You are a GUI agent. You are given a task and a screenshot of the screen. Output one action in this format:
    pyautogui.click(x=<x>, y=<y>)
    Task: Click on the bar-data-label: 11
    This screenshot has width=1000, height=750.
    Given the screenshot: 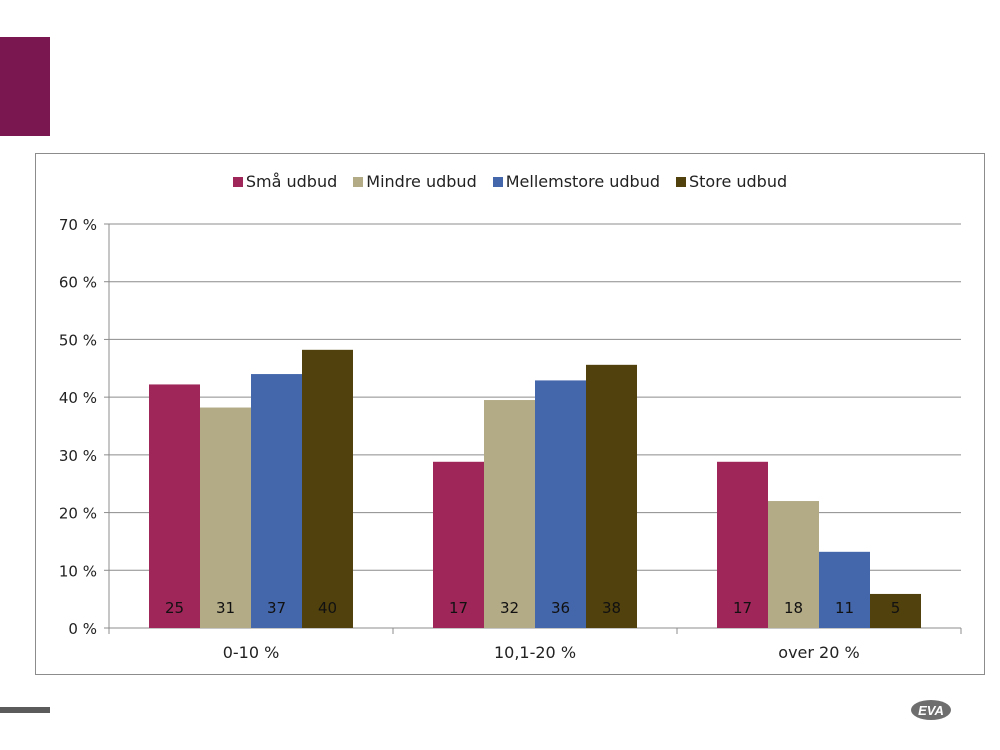 What is the action you would take?
    pyautogui.click(x=844, y=608)
    